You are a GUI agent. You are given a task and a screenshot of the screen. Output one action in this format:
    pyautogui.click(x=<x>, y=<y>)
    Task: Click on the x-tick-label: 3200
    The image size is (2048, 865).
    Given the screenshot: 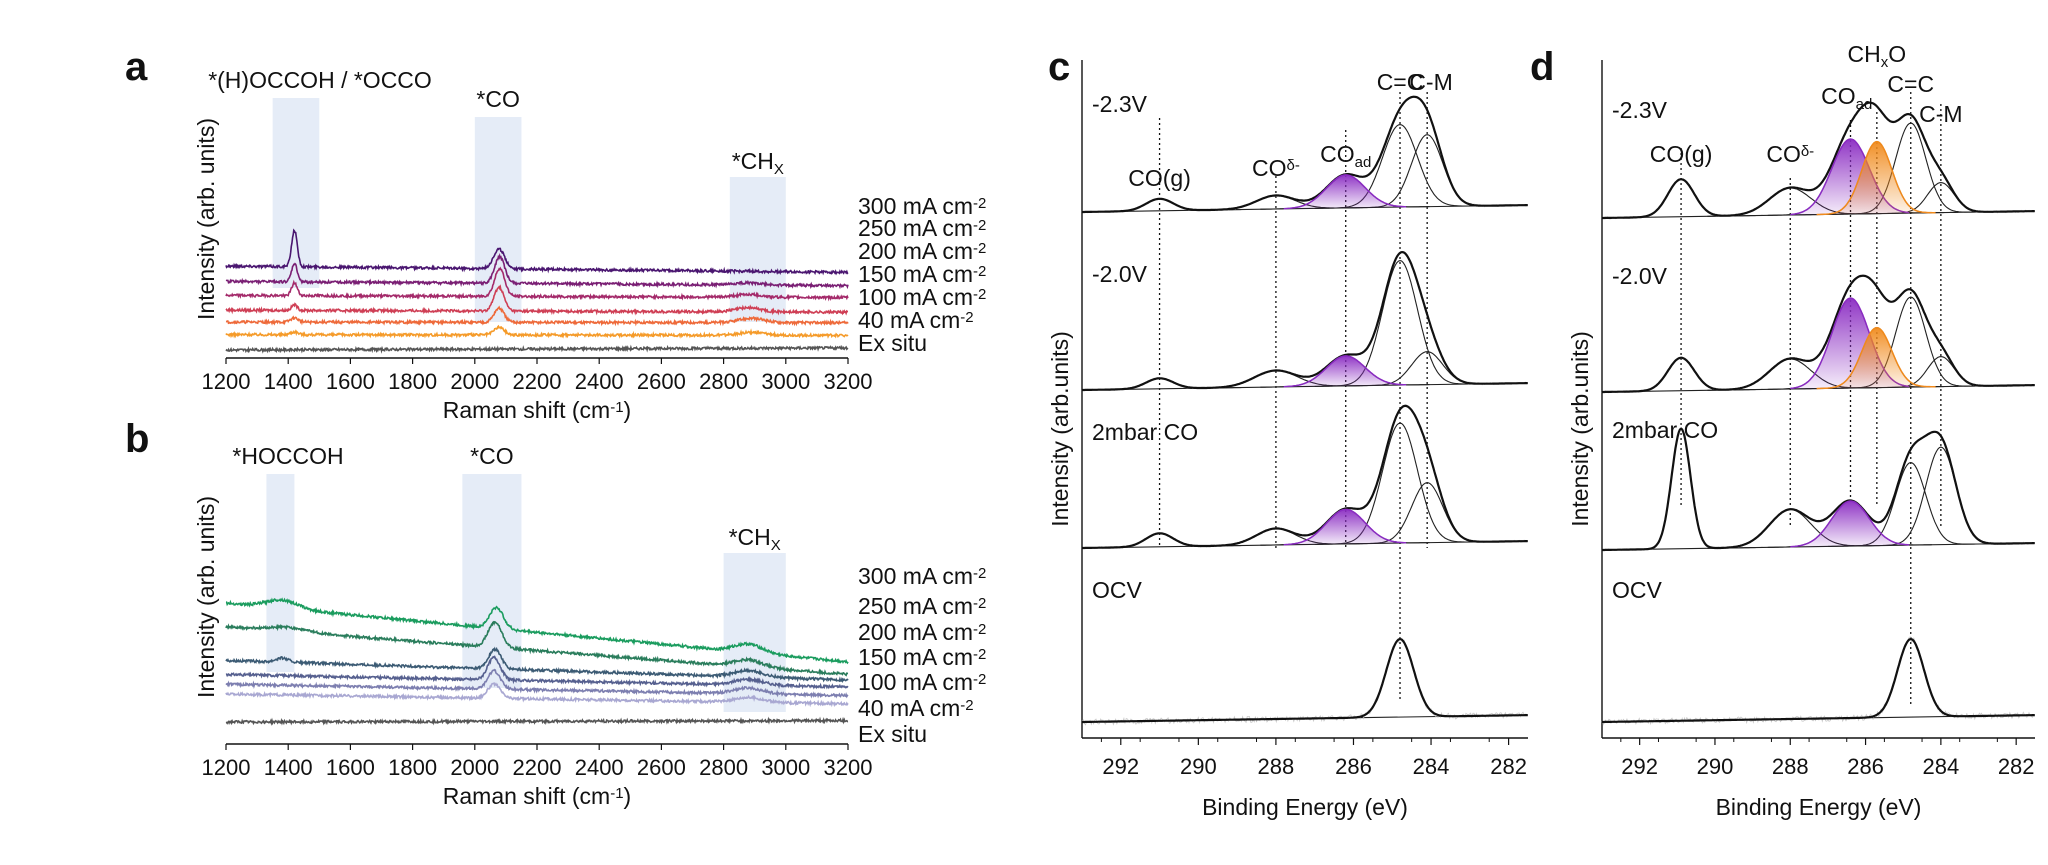 What is the action you would take?
    pyautogui.click(x=848, y=381)
    